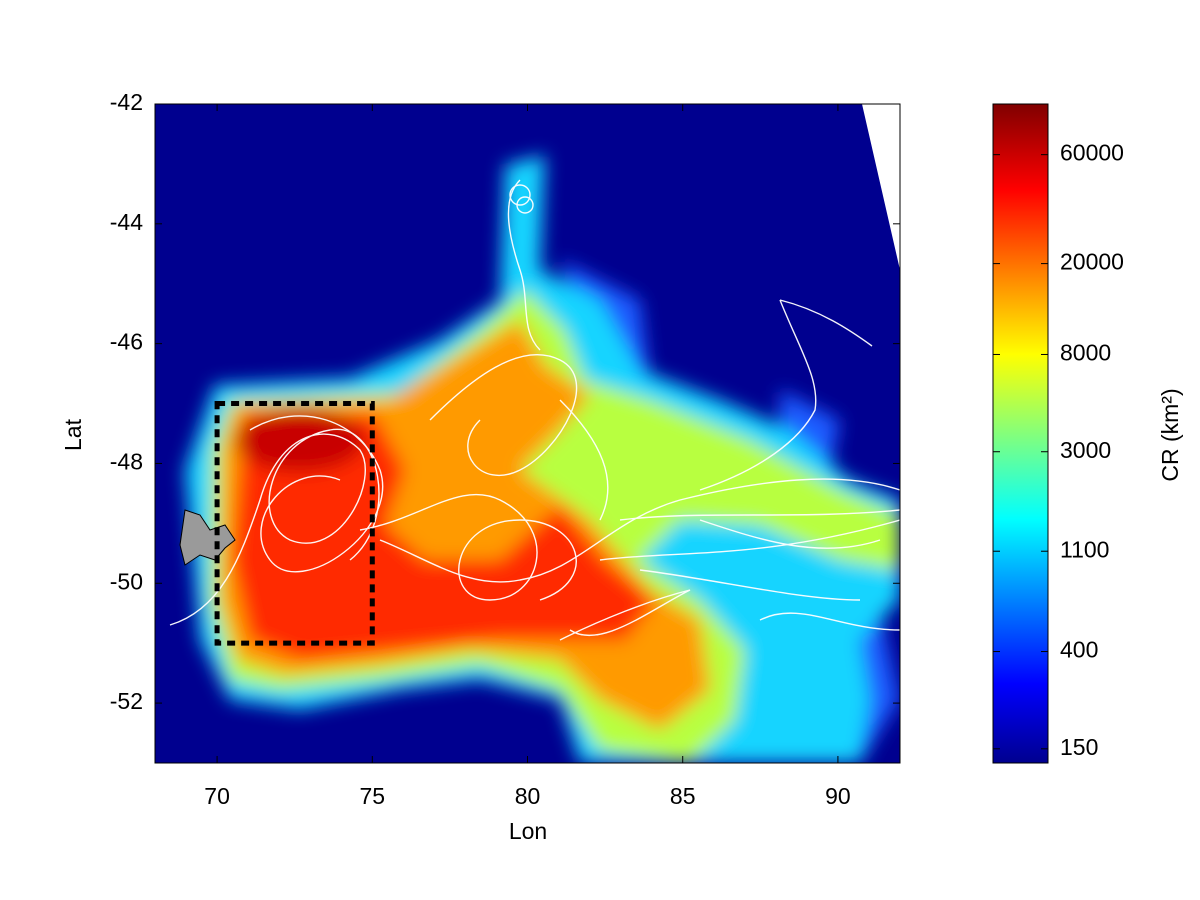 Image resolution: width=1200 pixels, height=900 pixels. Describe the element at coordinates (838, 796) in the screenshot. I see `x-tick-label: 90` at that location.